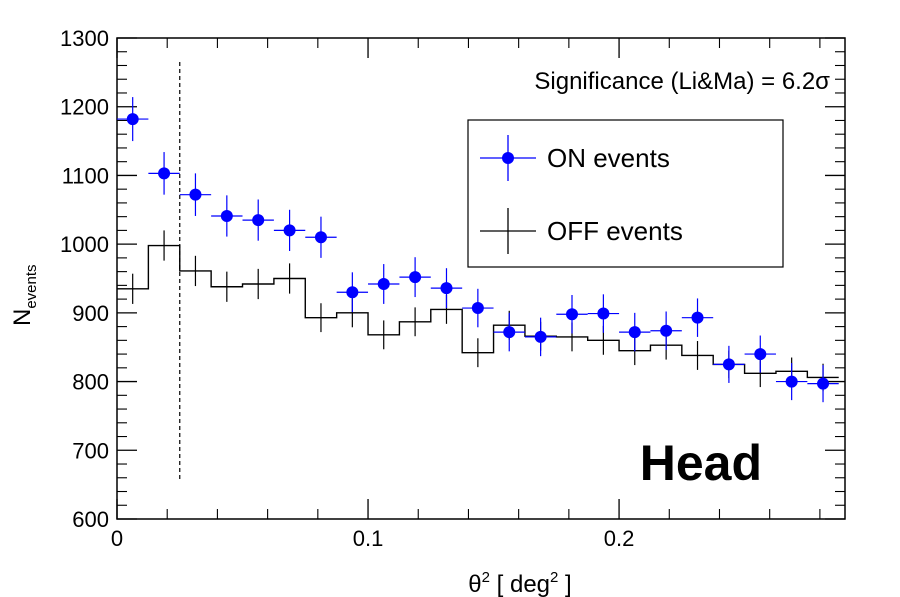  Describe the element at coordinates (508, 158) in the screenshot. I see `legend-marker-on` at that location.